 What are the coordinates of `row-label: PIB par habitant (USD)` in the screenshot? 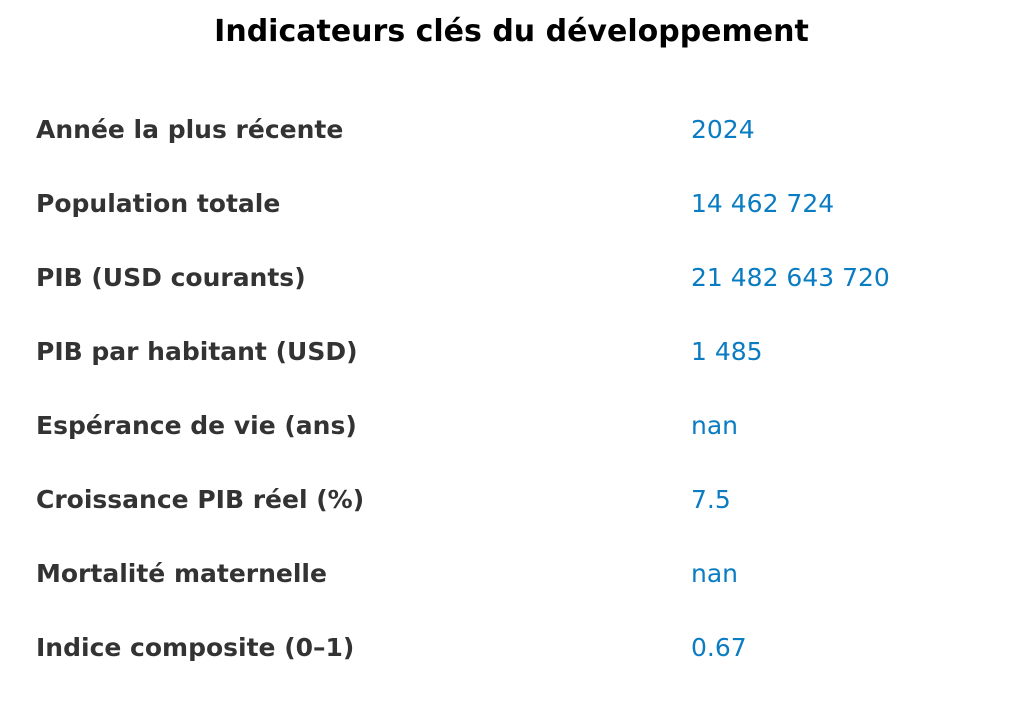 It's located at (197, 351).